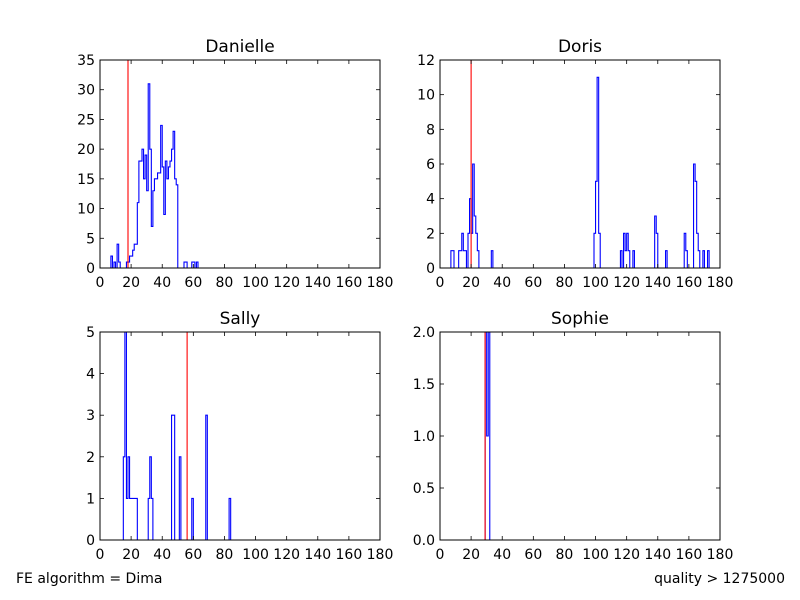  Describe the element at coordinates (86, 150) in the screenshot. I see `y-tick-label: 20` at that location.